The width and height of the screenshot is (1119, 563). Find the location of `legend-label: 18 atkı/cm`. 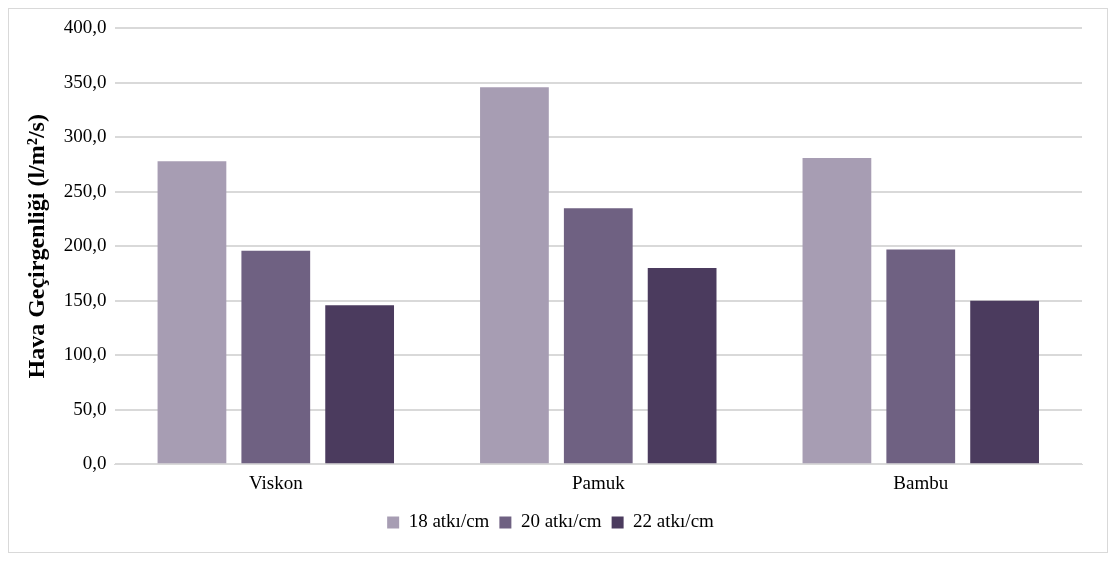

legend-label: 18 atkı/cm is located at coordinates (449, 521).